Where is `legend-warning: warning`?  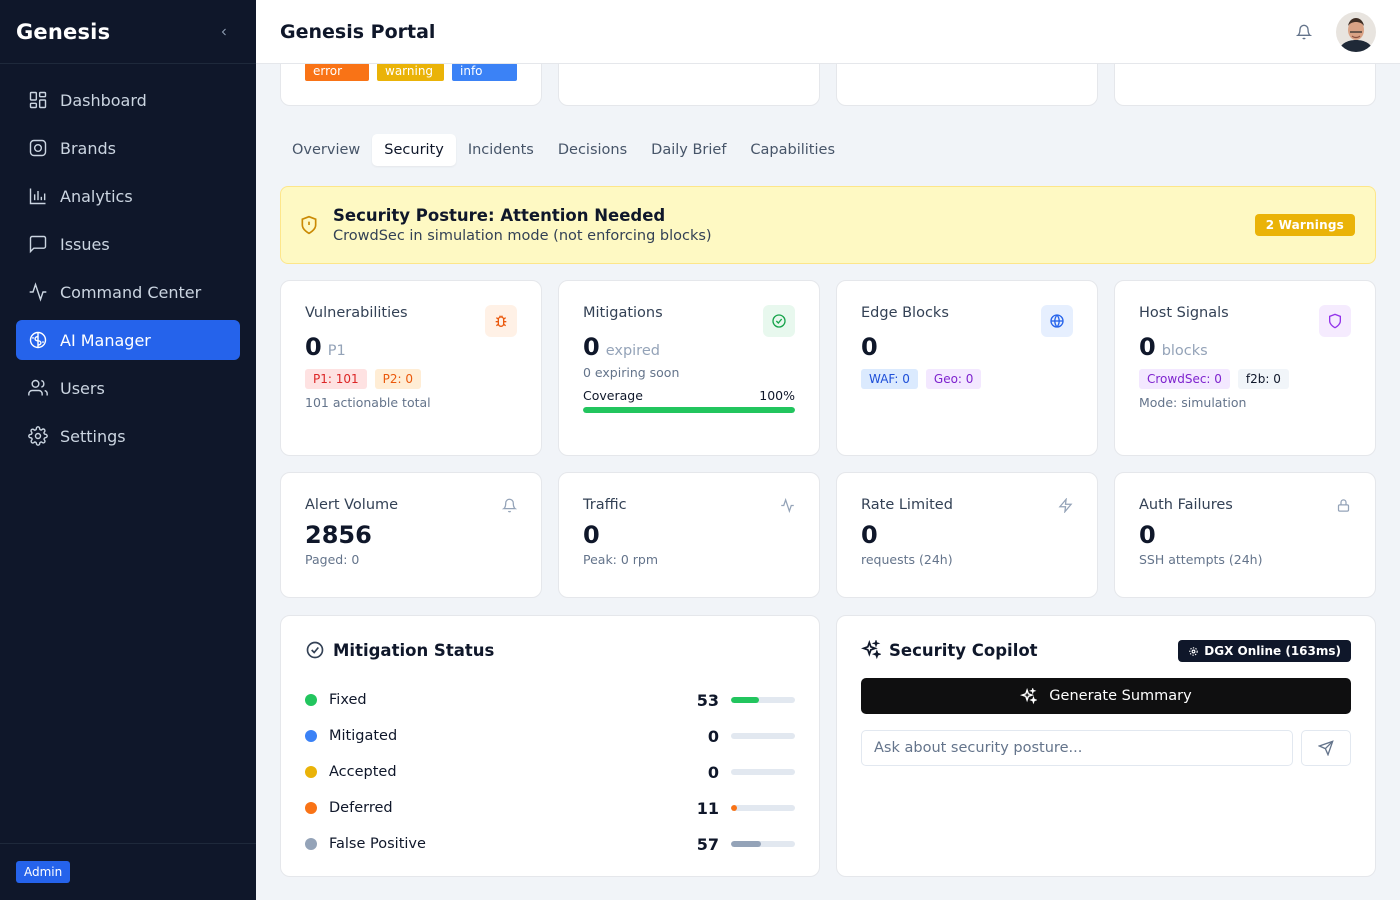
legend-warning: warning is located at coordinates (410, 72).